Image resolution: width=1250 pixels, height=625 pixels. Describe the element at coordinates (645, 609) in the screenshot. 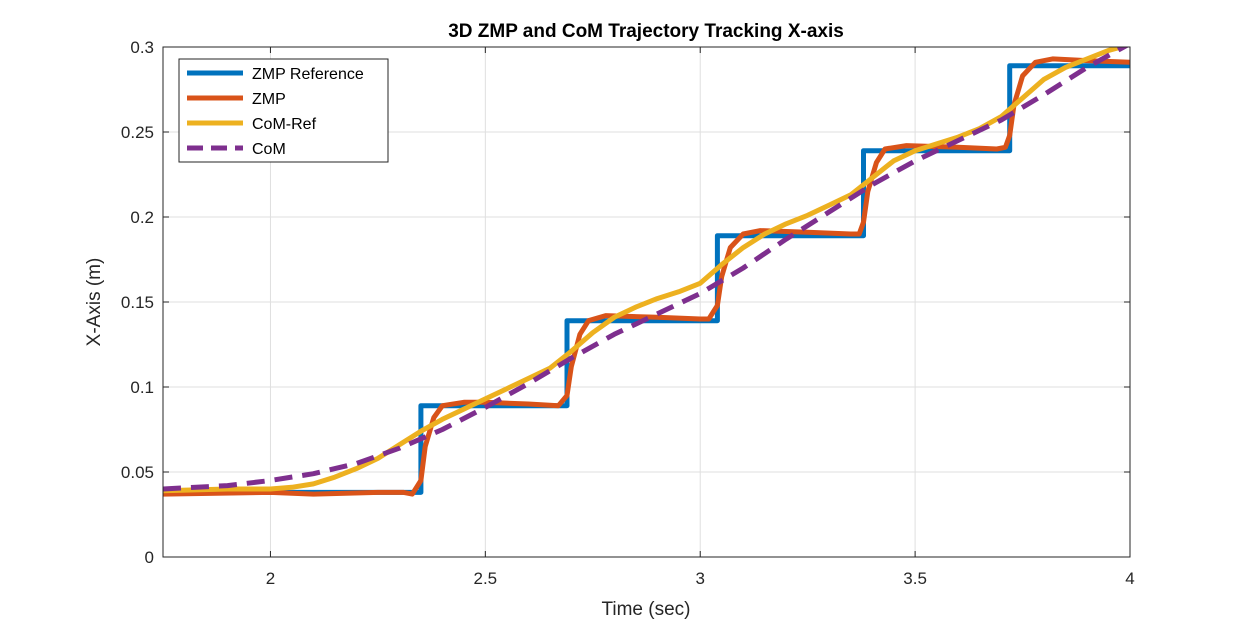

I see `x-axis-label: Time (sec)` at that location.